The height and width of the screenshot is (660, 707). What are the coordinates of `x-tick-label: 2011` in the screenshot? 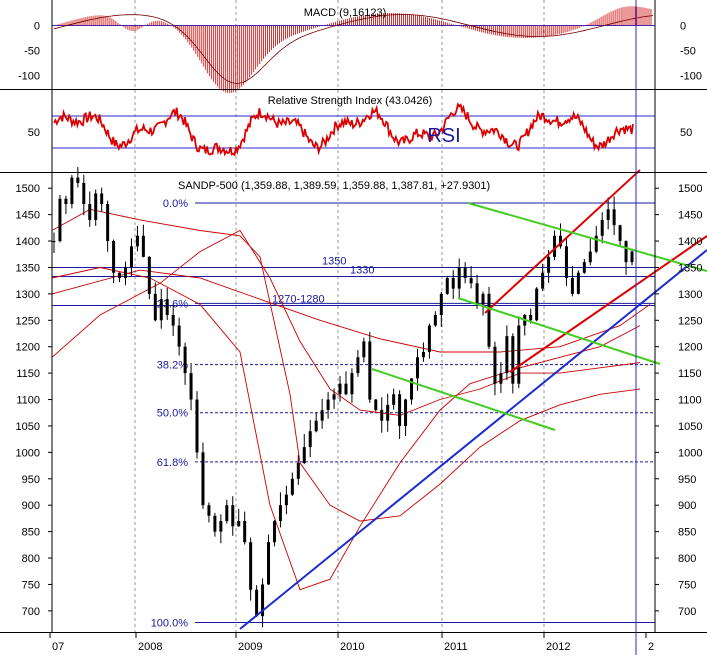 It's located at (456, 647).